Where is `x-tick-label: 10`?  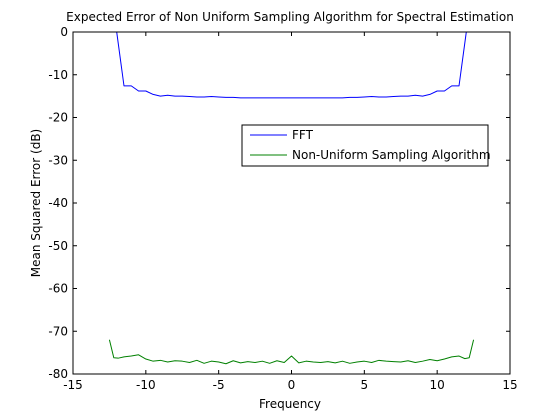
x-tick-label: 10 is located at coordinates (437, 385).